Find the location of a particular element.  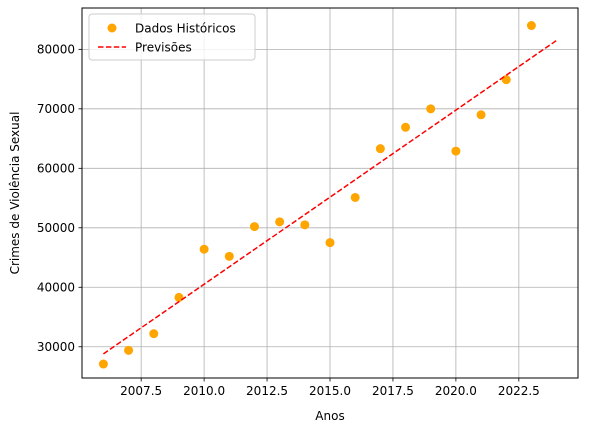

legend-box is located at coordinates (172, 37).